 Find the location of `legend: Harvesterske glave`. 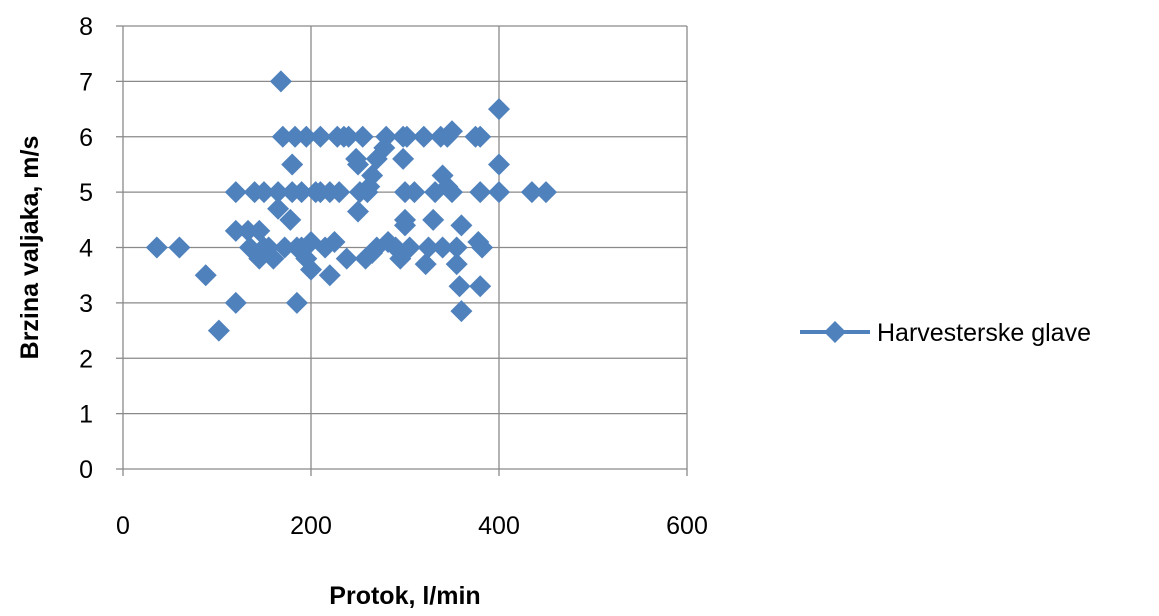

legend: Harvesterske glave is located at coordinates (945, 333).